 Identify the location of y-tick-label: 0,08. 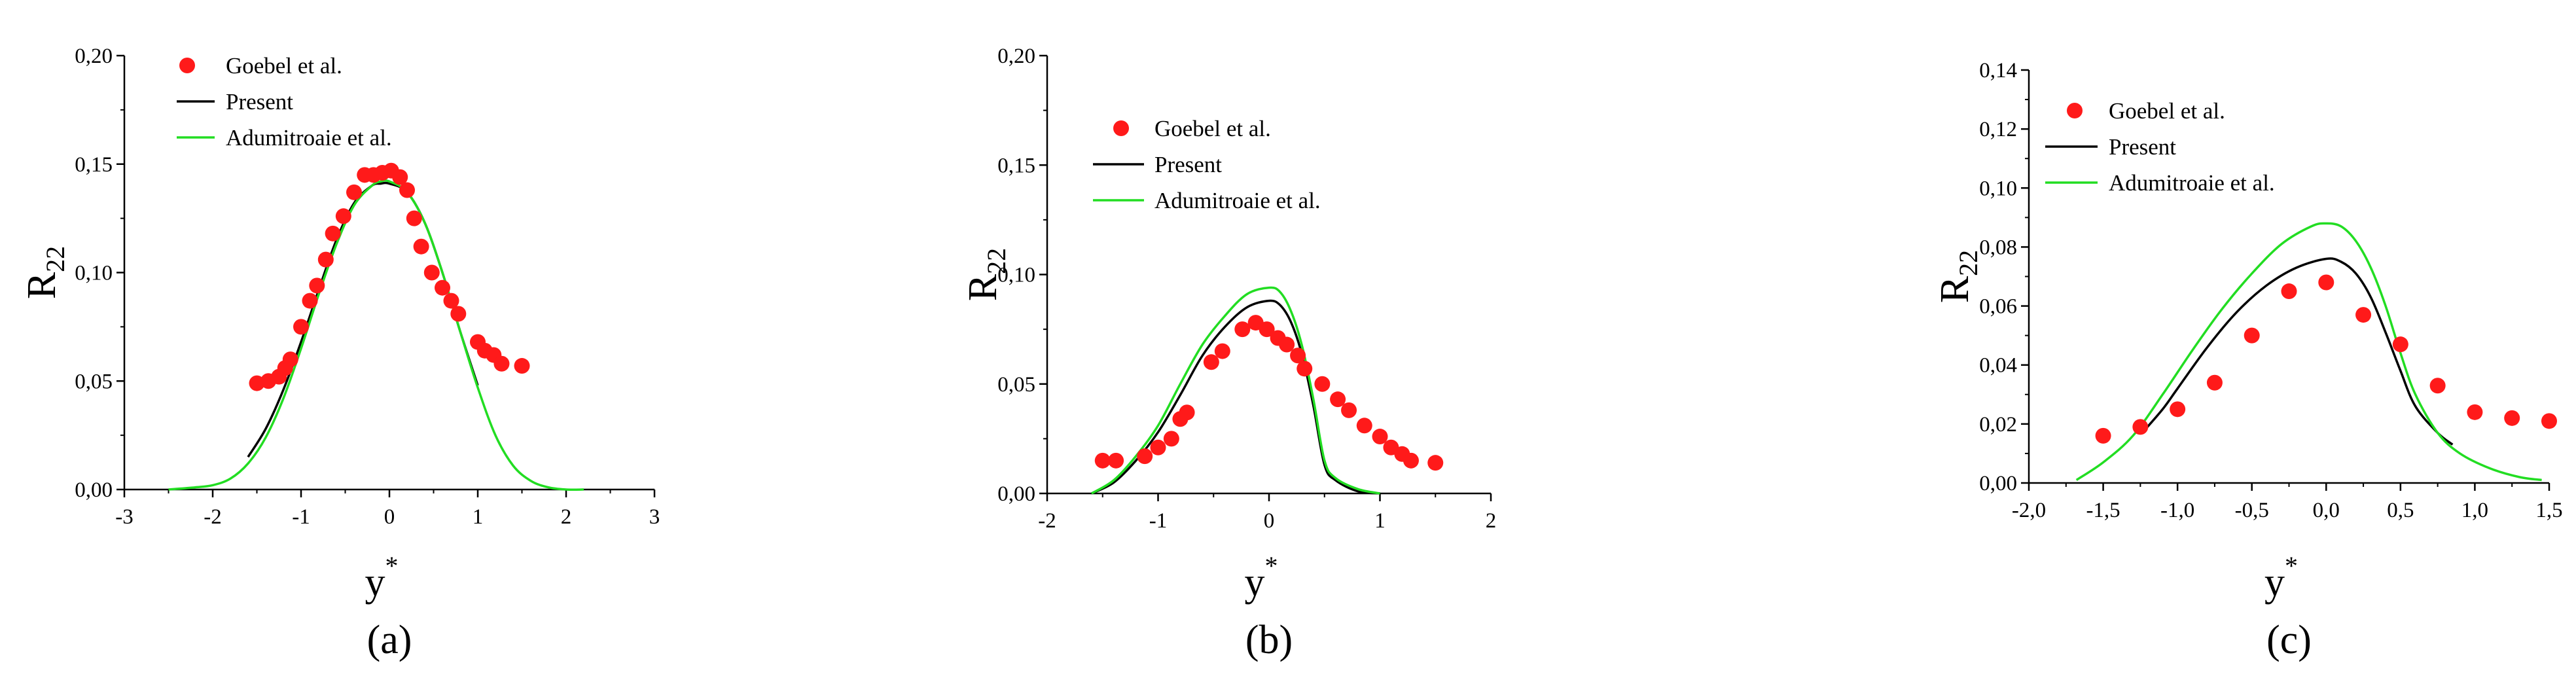
(1998, 247).